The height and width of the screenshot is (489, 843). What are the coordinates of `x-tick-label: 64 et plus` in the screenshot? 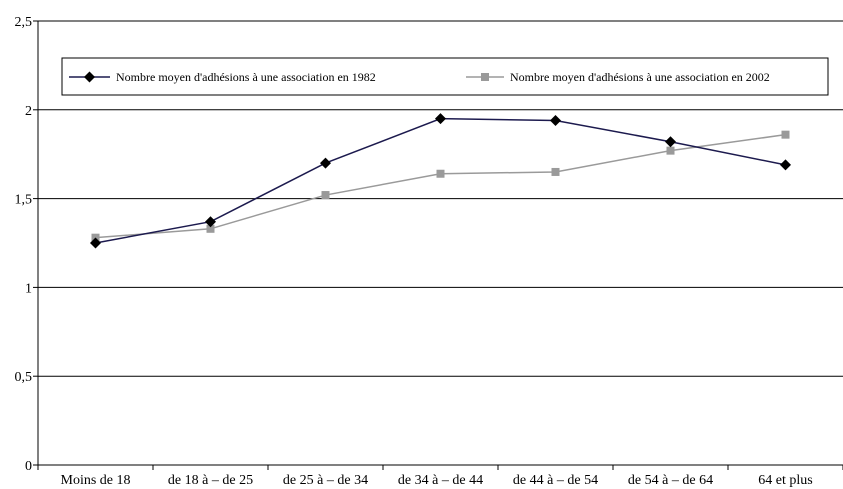 It's located at (785, 480).